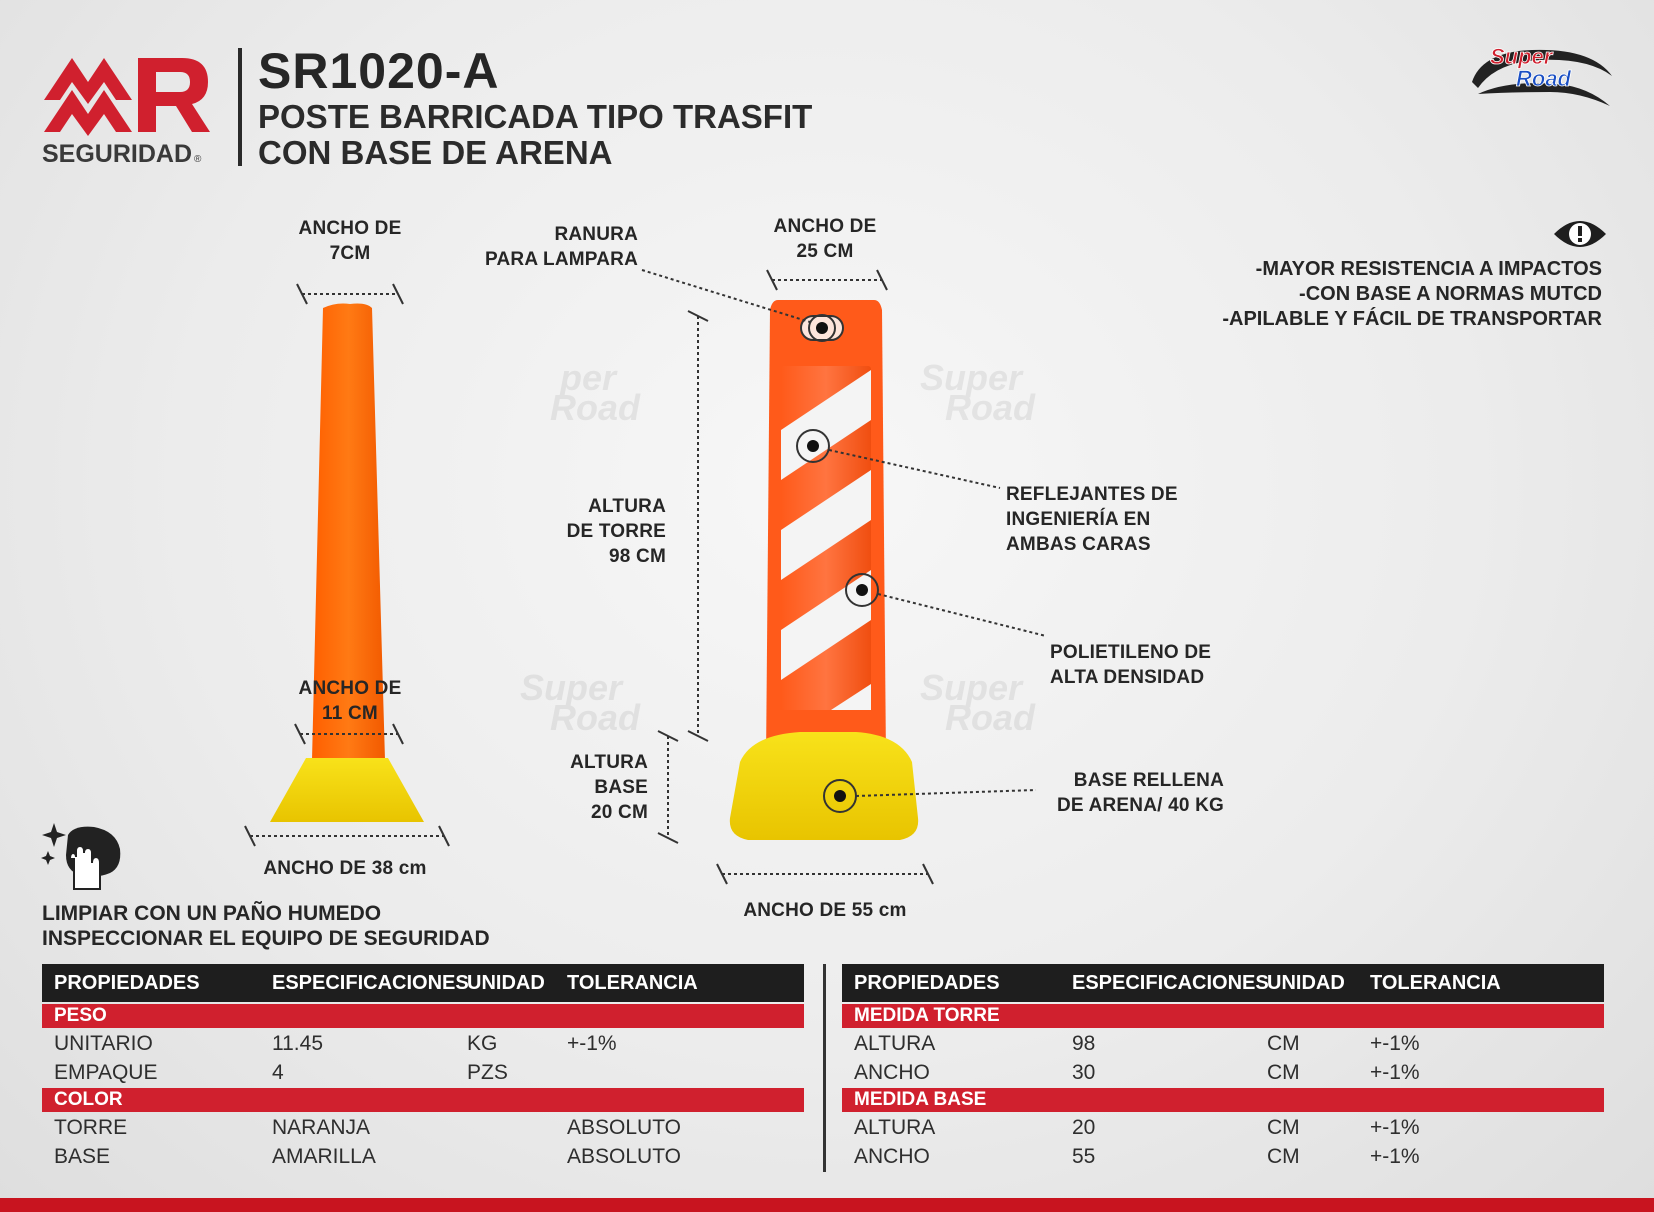 Image resolution: width=1654 pixels, height=1212 pixels. I want to click on super-road-logo: Super Road, so click(1542, 75).